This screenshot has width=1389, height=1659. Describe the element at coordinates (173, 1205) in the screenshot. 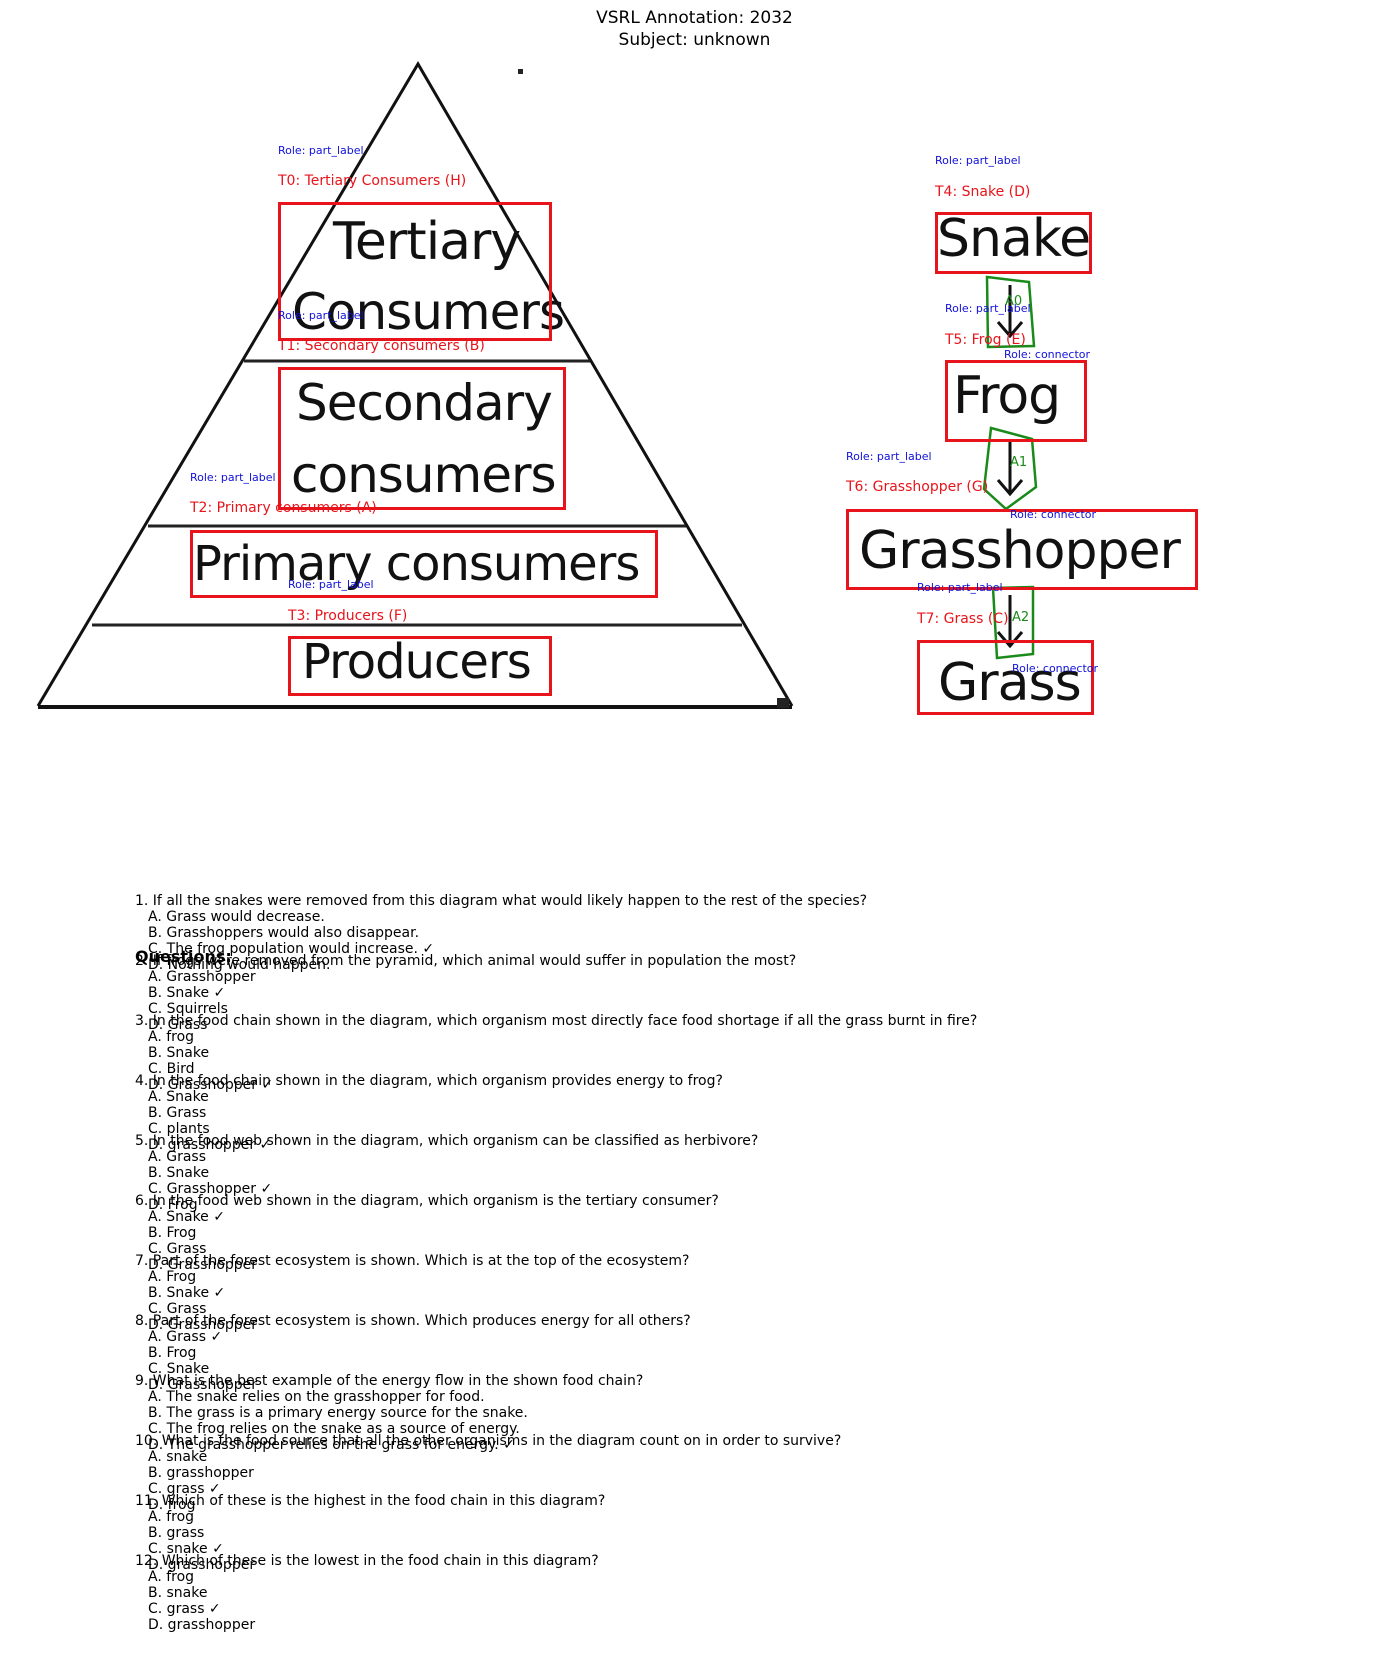

I see `answer-option: D. Frog` at that location.